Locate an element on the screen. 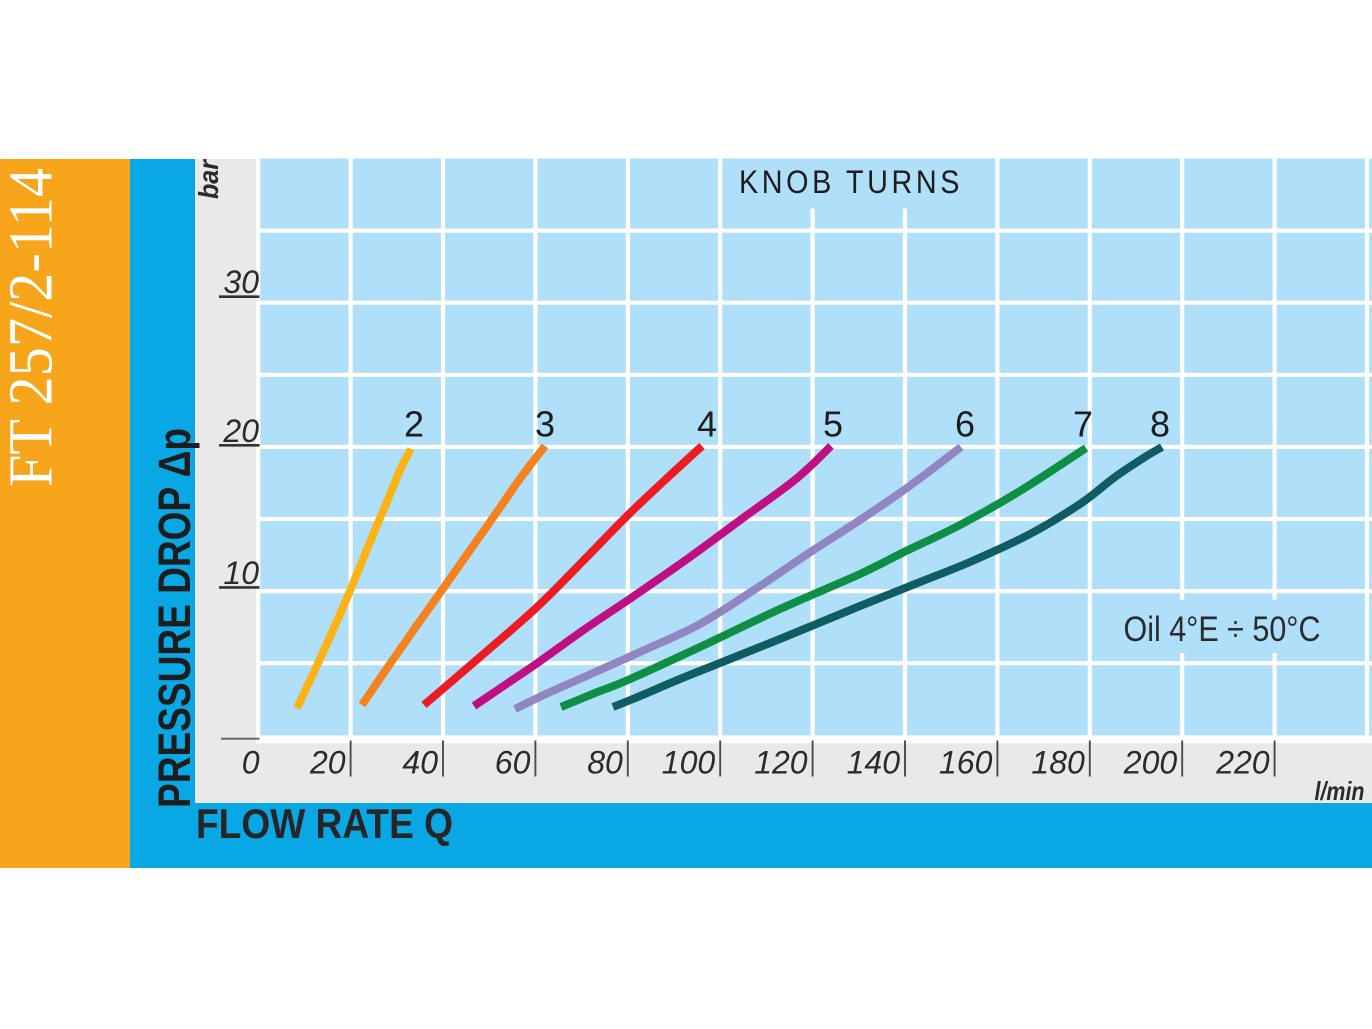 This screenshot has height=1029, width=1372. svg-text: 220 is located at coordinates (1242, 763).